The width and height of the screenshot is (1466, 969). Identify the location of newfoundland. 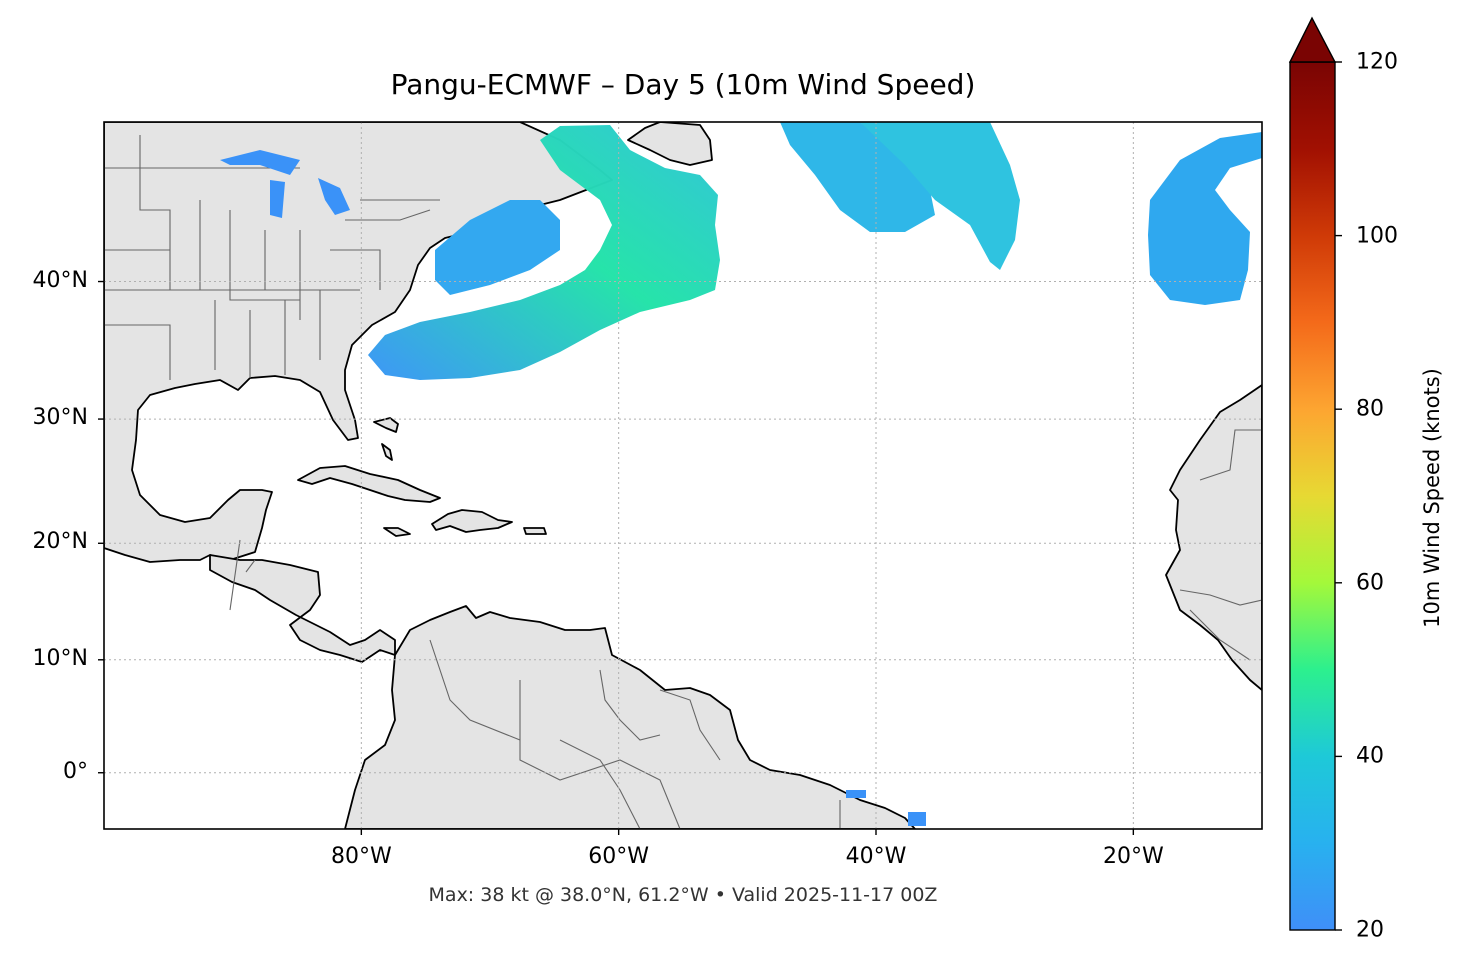
(670, 144).